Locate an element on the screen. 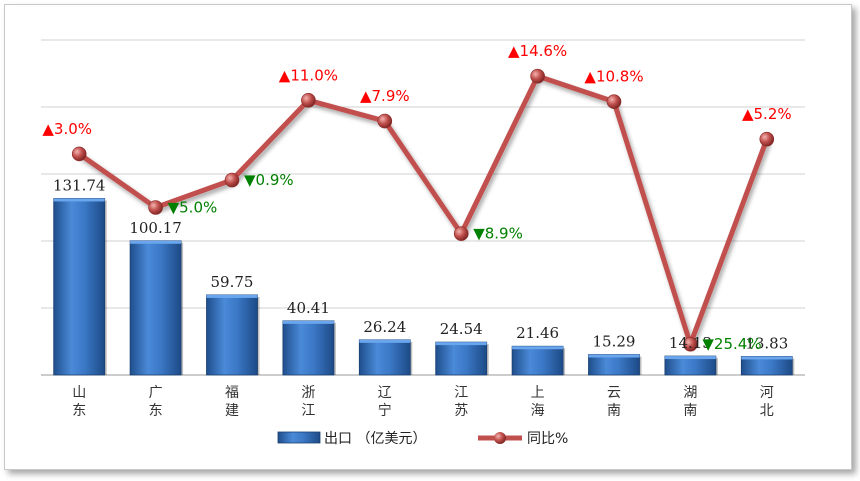 This screenshot has width=860, height=481. bar-value-label: 100.17 is located at coordinates (155, 228).